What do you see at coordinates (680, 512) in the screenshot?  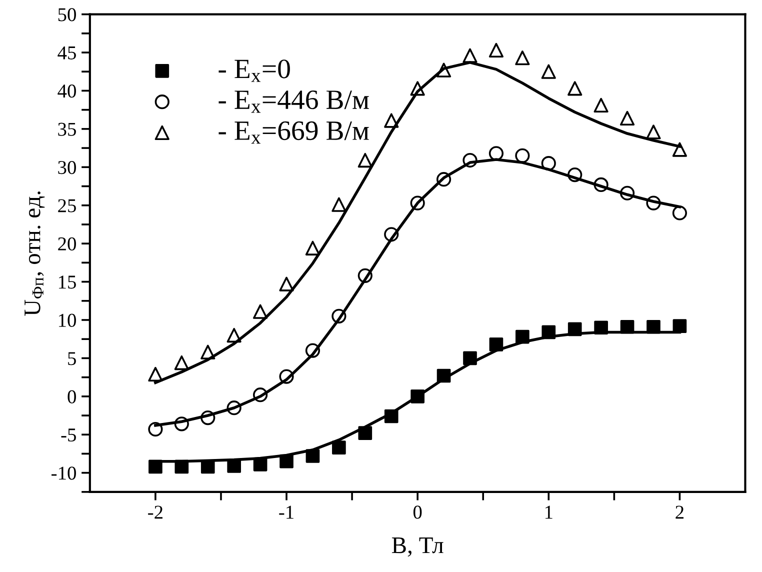 I see `x-tick-label: 2` at bounding box center [680, 512].